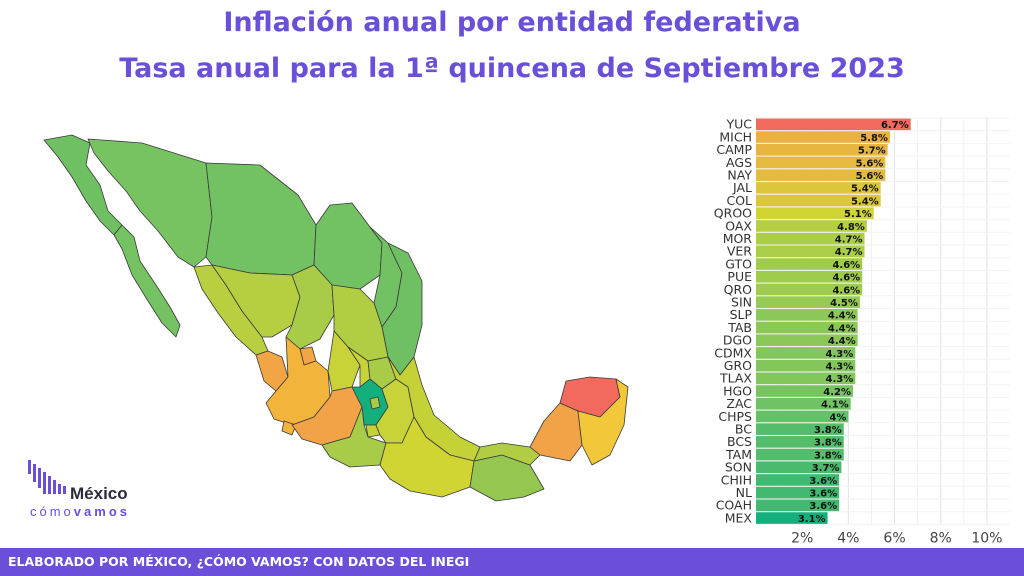 The image size is (1024, 576). Describe the element at coordinates (735, 136) in the screenshot. I see `category-label: MICH` at that location.